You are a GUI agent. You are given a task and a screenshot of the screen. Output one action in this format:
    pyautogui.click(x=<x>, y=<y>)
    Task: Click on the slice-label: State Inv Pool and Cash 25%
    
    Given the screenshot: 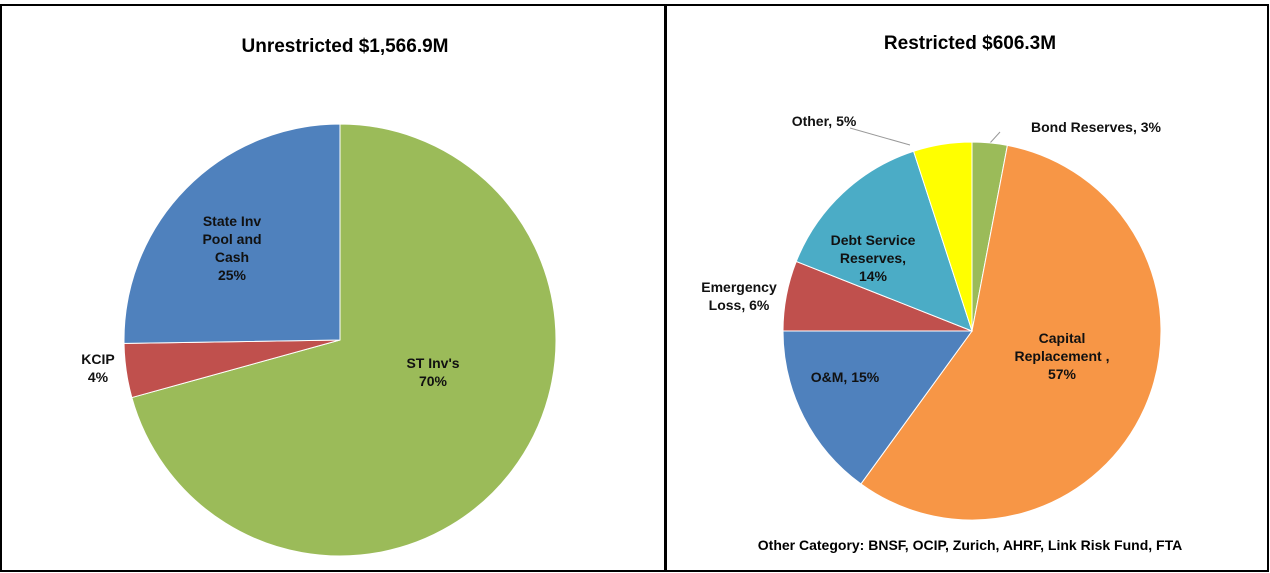 What is the action you would take?
    pyautogui.click(x=232, y=248)
    